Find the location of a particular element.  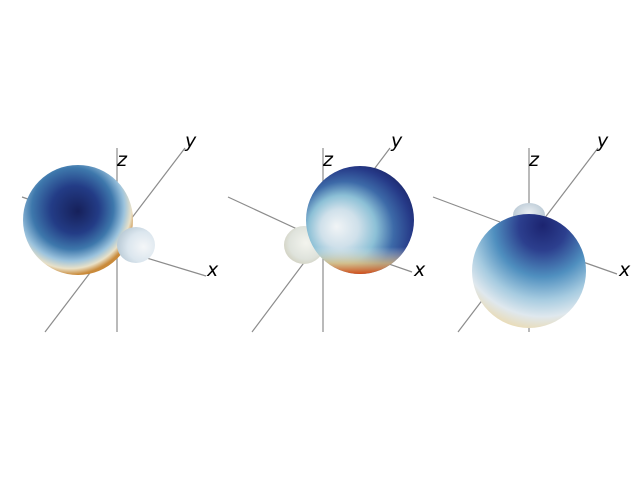

panel-3: x y z is located at coordinates (531, 231).